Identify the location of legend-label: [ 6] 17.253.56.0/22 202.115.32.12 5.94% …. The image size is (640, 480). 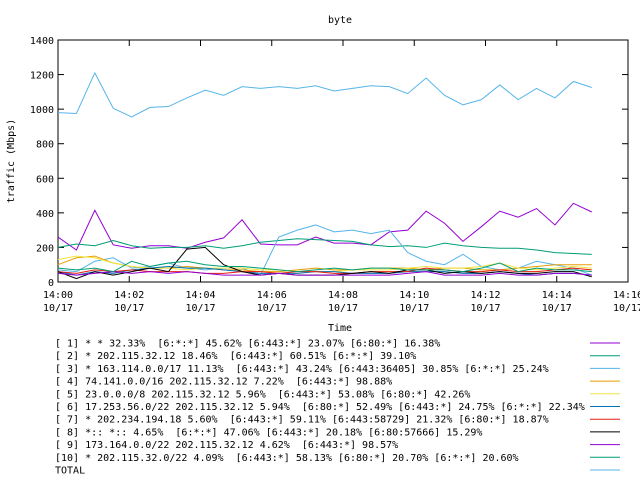
(320, 407).